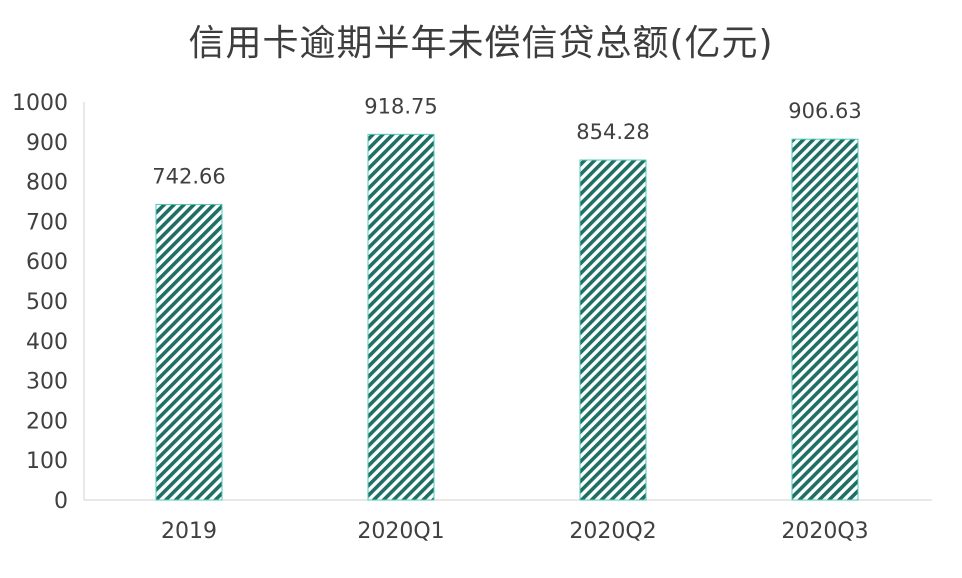 The image size is (962, 578). Describe the element at coordinates (481, 43) in the screenshot. I see `chart-title: 信用卡逾期半年未偿信贷总额(亿元)` at that location.